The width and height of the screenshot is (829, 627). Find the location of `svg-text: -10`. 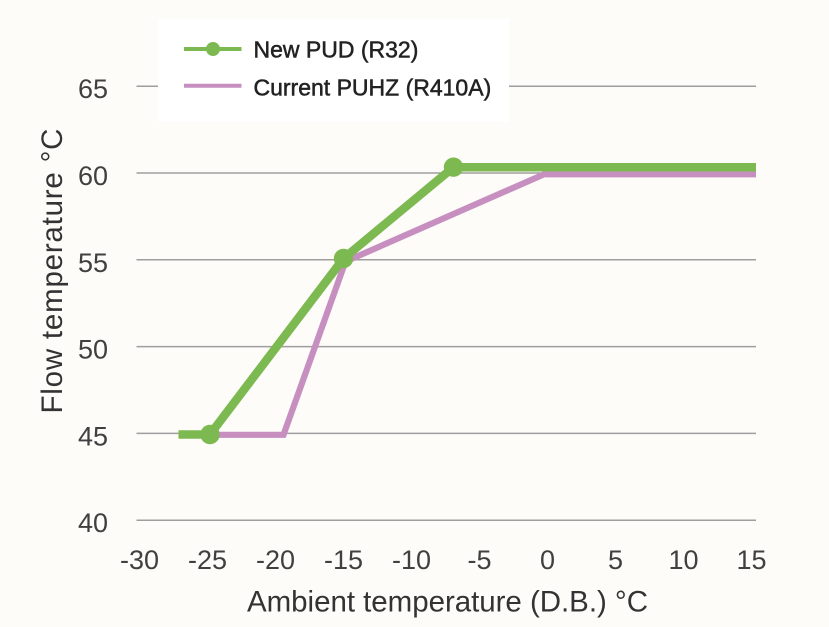

svg-text: -10 is located at coordinates (411, 560).